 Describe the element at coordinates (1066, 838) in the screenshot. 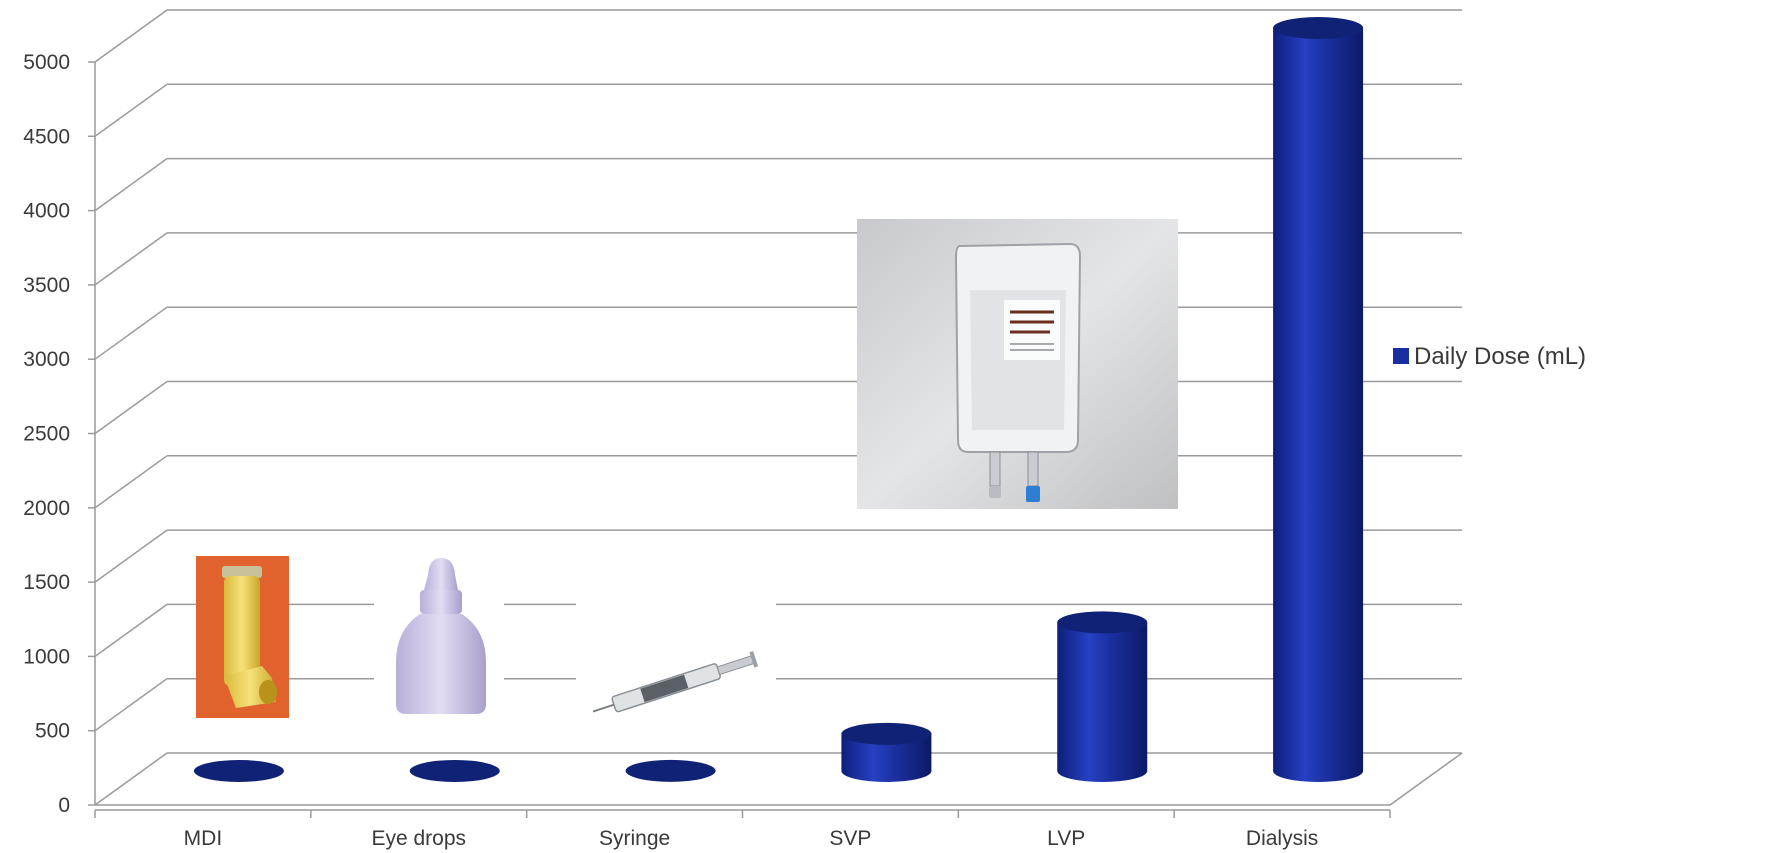

I see `x-tick-label: LVP` at that location.